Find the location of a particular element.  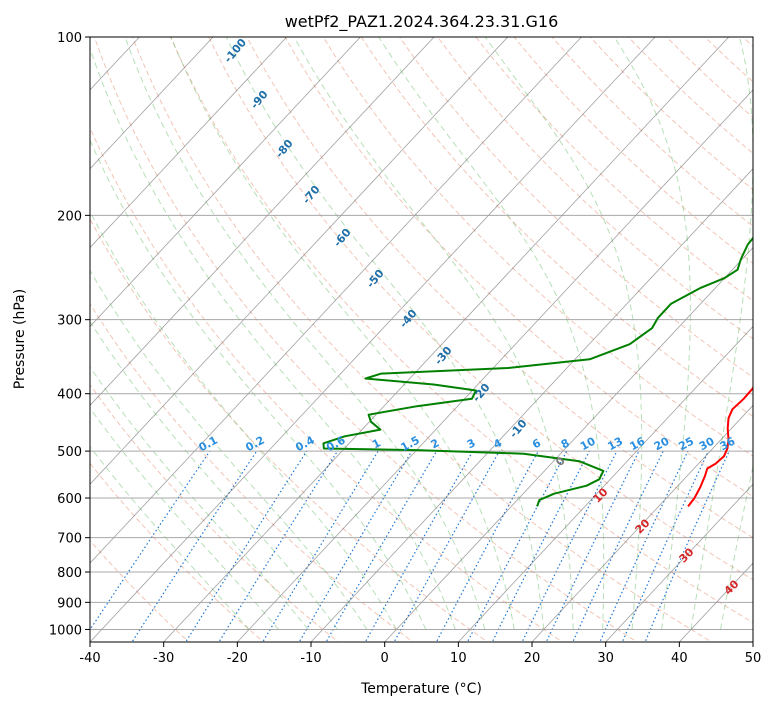

mixing-ratio-label: 16 is located at coordinates (638, 443).